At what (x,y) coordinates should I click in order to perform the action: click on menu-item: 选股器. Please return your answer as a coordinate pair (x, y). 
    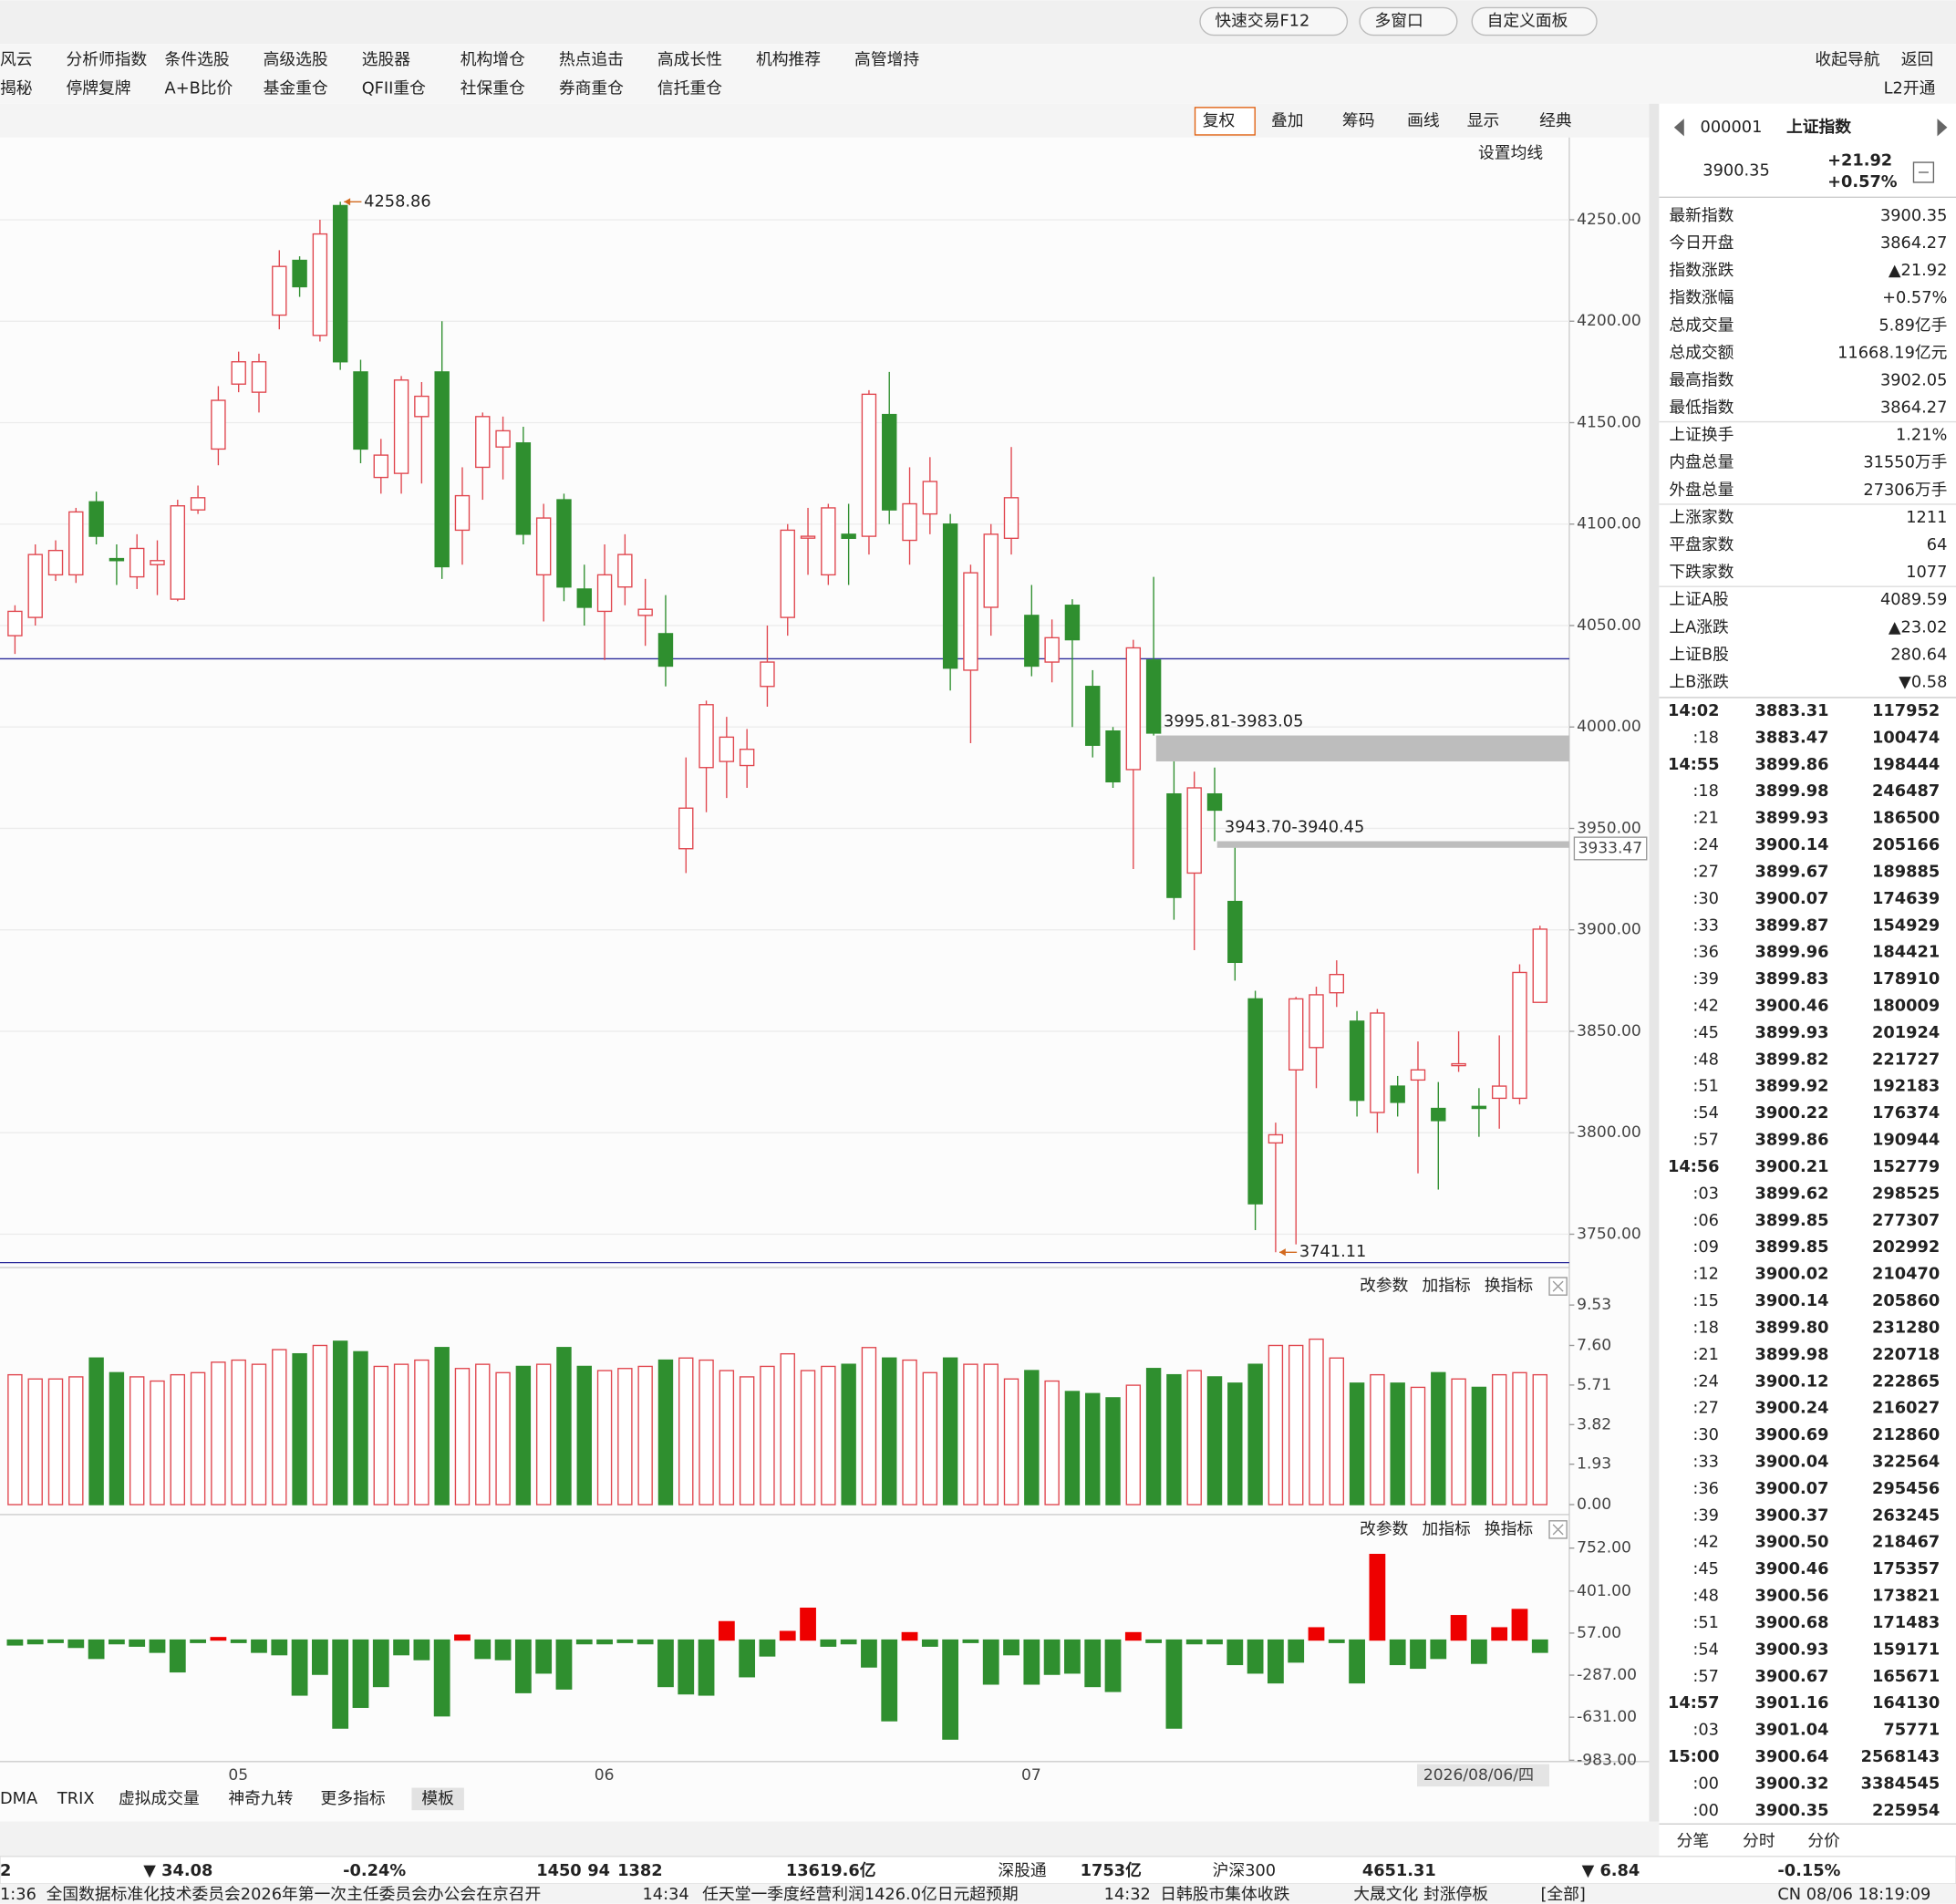
    Looking at the image, I should click on (386, 59).